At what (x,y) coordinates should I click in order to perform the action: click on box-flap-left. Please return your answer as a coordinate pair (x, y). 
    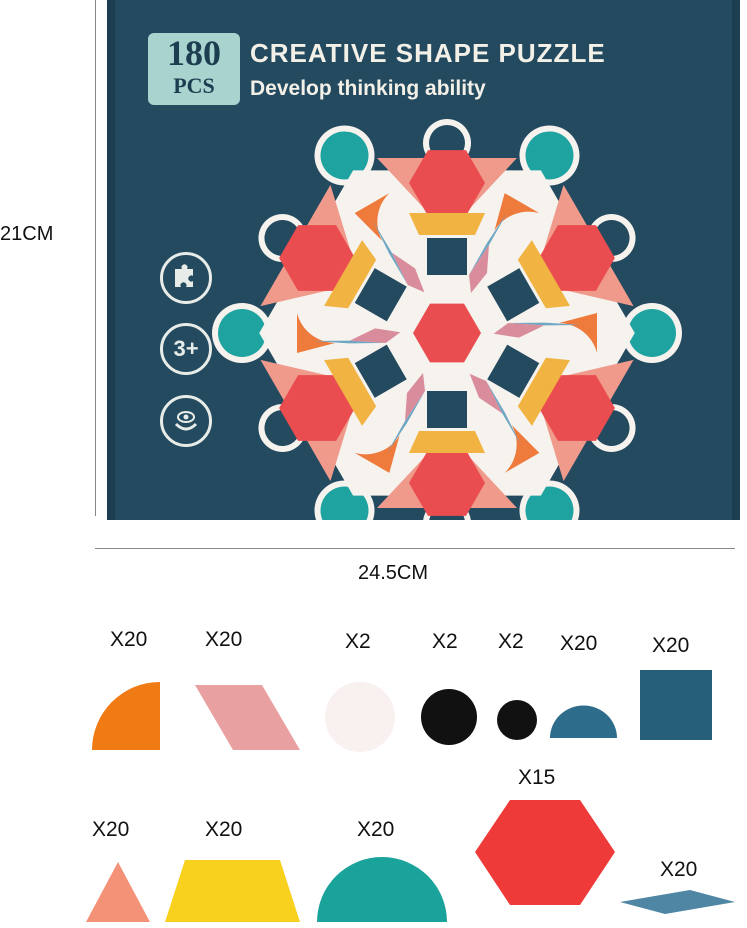
    Looking at the image, I should click on (111, 260).